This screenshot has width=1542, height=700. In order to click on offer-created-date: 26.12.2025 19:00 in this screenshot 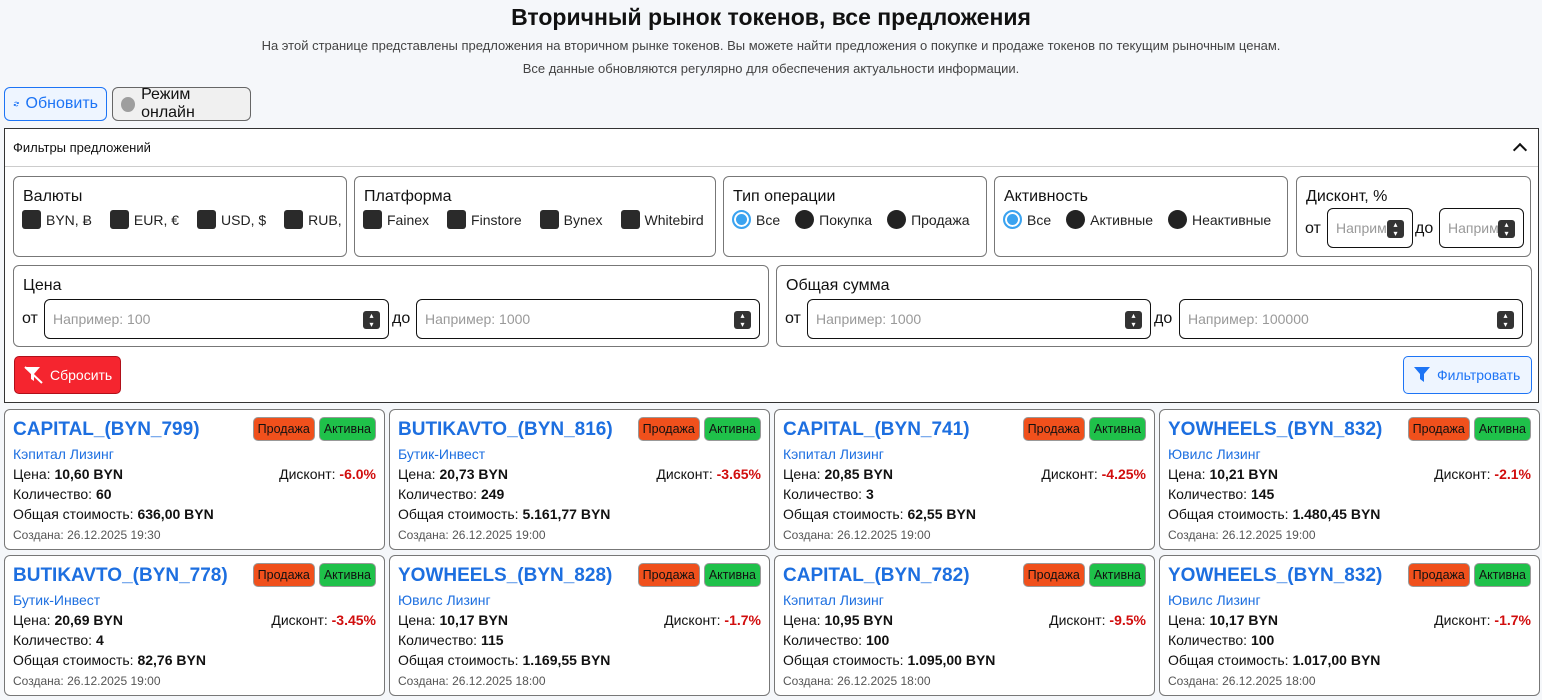, I will do `click(499, 535)`.